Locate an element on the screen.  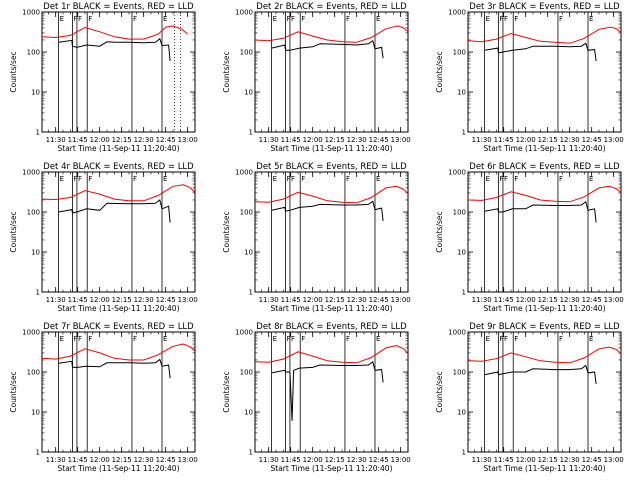
panel-title: Det 7r BLACK = Events, RED = LLD is located at coordinates (118, 327).